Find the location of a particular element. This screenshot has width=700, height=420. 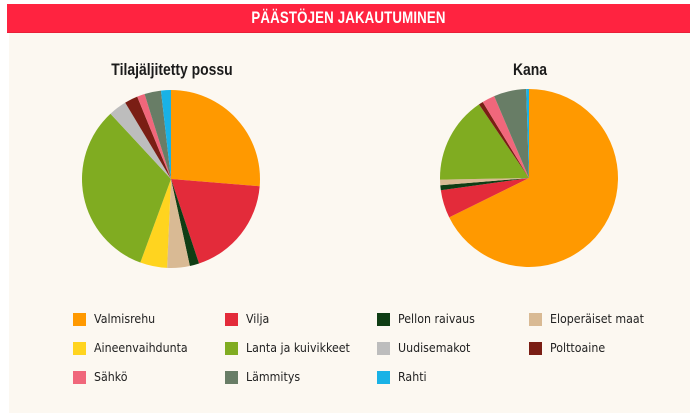

legend-label: Pellon raivaus is located at coordinates (436, 319).